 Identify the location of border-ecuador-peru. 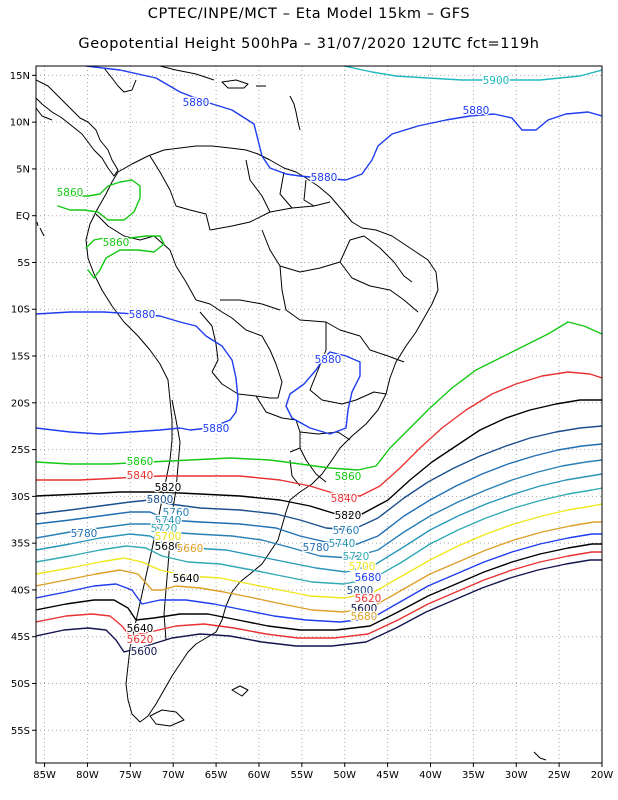
(125, 227).